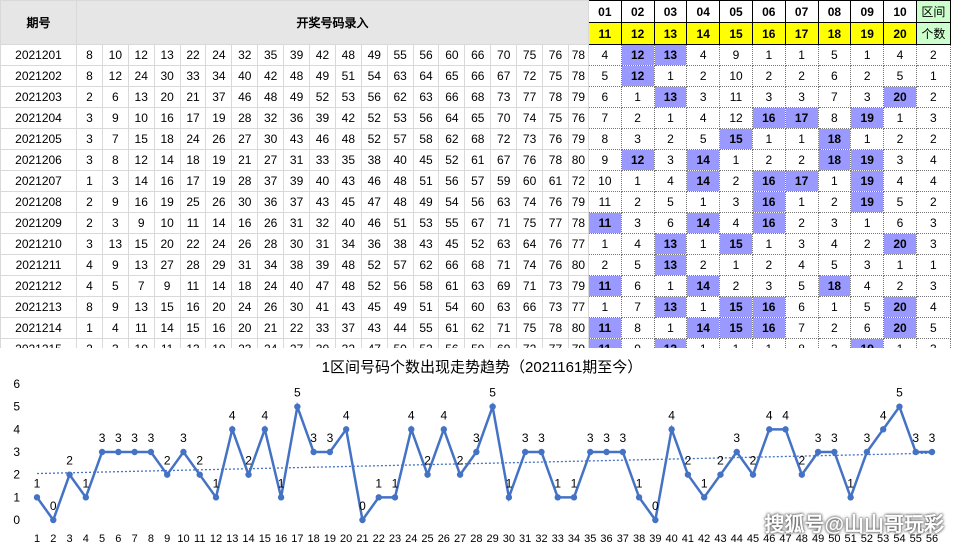 This screenshot has width=964, height=554. What do you see at coordinates (115, 265) in the screenshot?
I see `number-cell: 9` at bounding box center [115, 265].